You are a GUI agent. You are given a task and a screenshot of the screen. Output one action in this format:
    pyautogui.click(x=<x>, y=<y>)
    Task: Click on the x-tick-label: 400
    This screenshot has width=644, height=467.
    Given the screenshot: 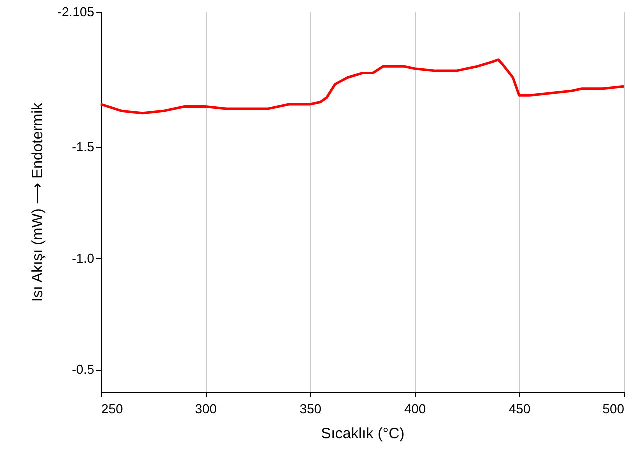 What is the action you would take?
    pyautogui.click(x=415, y=409)
    